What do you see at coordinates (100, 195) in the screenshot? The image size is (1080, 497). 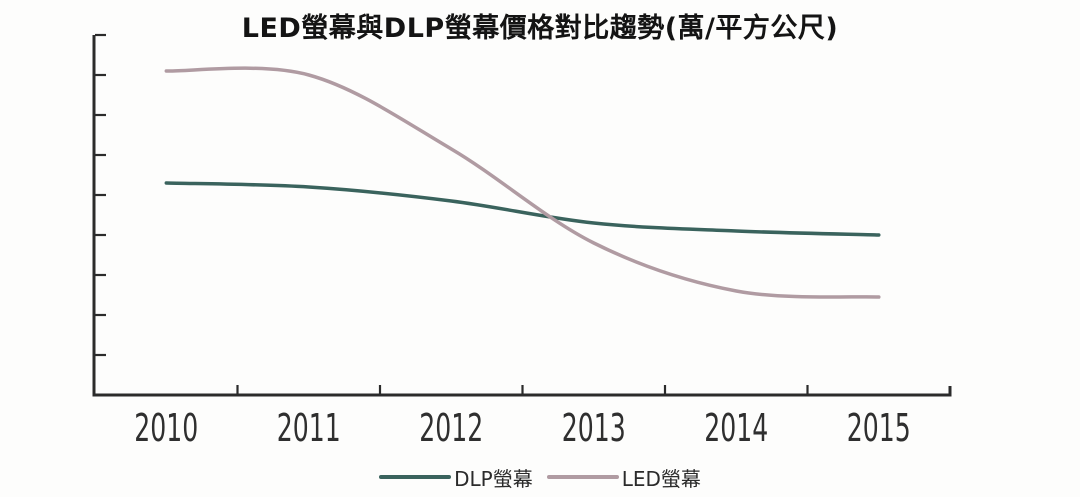 I see `y-axis-ticks` at bounding box center [100, 195].